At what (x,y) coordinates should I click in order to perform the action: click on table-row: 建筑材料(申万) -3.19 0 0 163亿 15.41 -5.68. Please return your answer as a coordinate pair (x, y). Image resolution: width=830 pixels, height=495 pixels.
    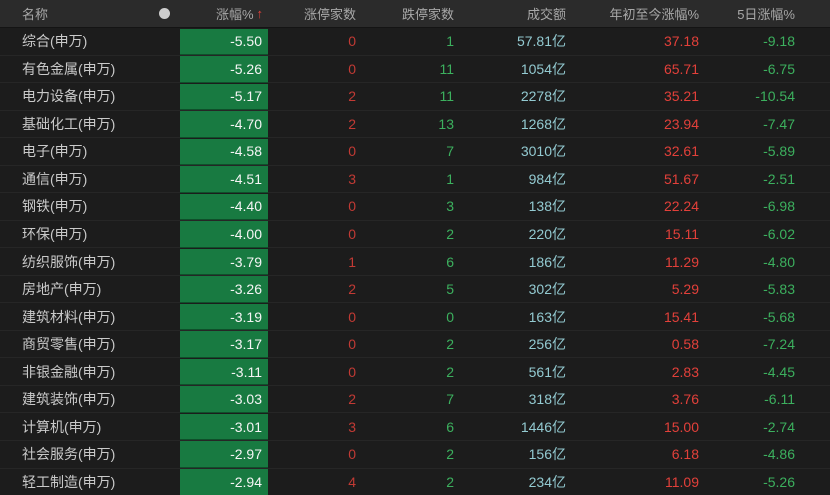
    Looking at the image, I should click on (415, 317).